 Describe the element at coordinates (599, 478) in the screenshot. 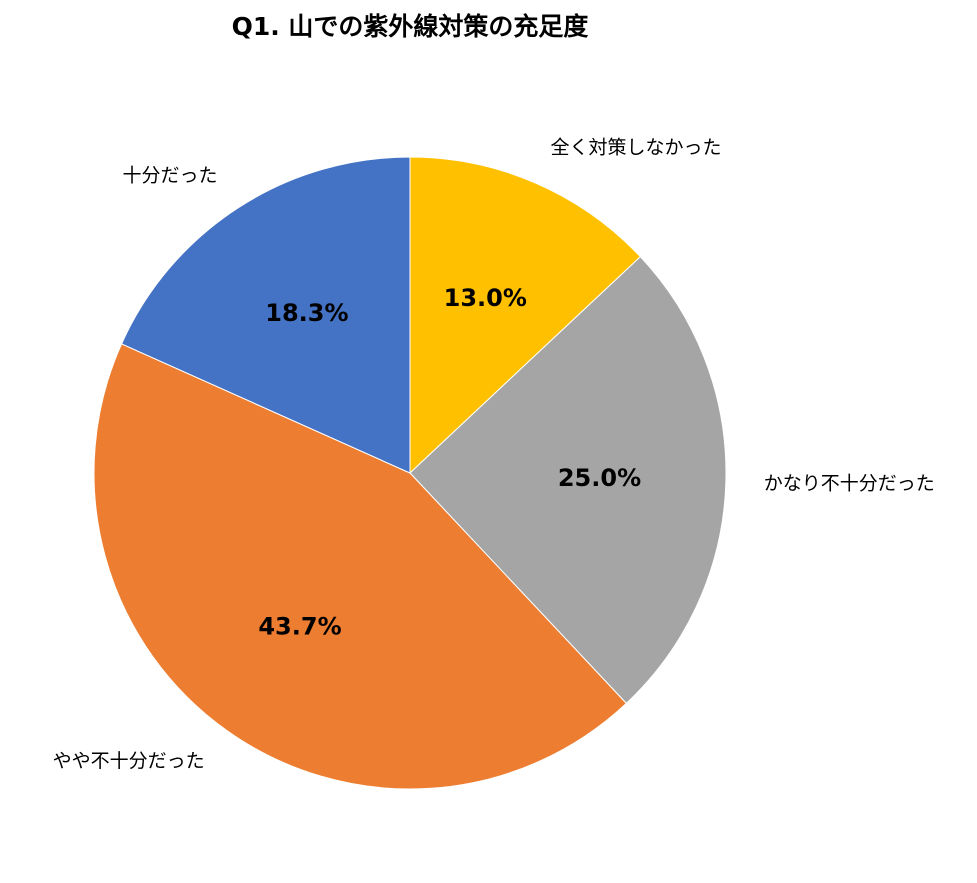

I see `data-label: 25.0%` at that location.